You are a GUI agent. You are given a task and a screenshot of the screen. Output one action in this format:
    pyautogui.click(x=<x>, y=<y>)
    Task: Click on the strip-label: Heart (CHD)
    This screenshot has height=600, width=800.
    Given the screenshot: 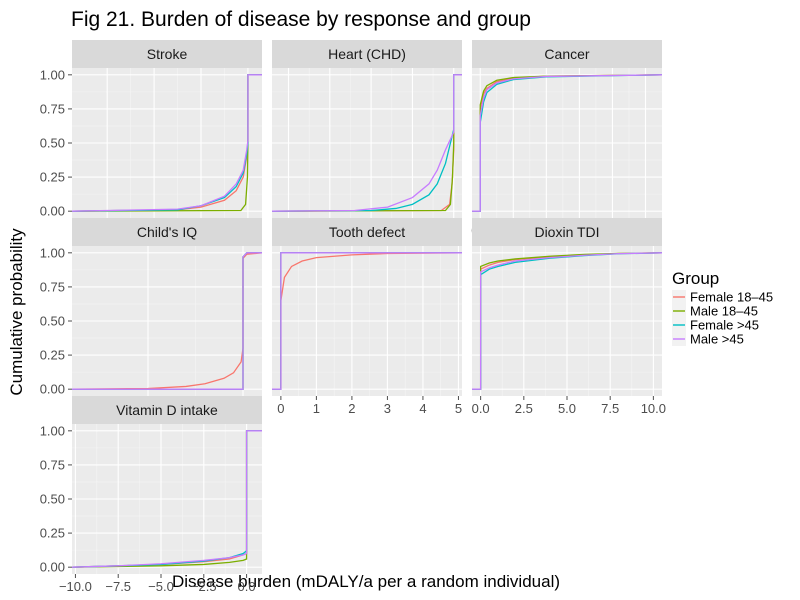 What is the action you would take?
    pyautogui.click(x=367, y=54)
    